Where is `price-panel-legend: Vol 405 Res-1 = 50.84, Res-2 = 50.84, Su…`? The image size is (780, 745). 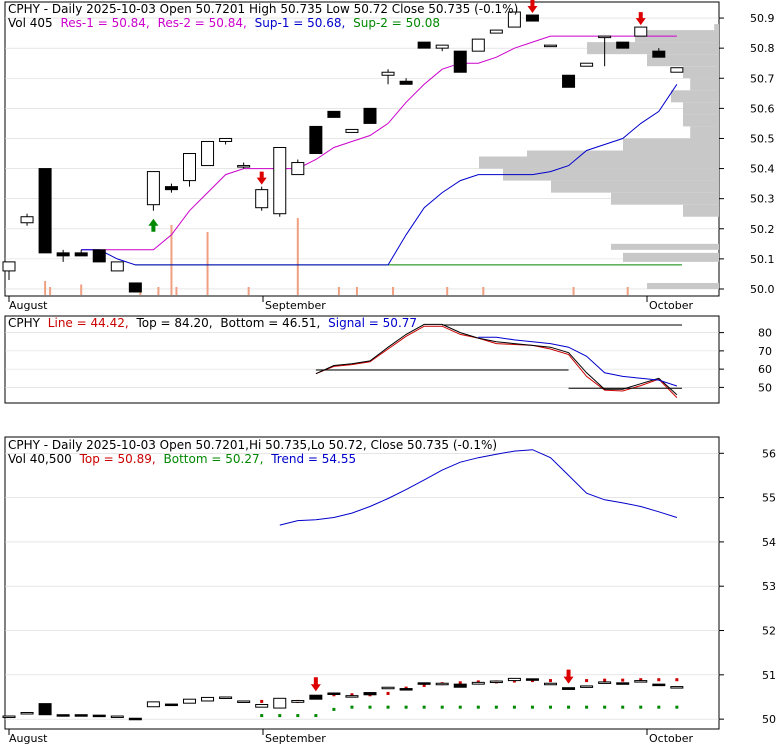 price-panel-legend: Vol 405 Res-1 = 50.84, Res-2 = 50.84, Su… is located at coordinates (224, 23).